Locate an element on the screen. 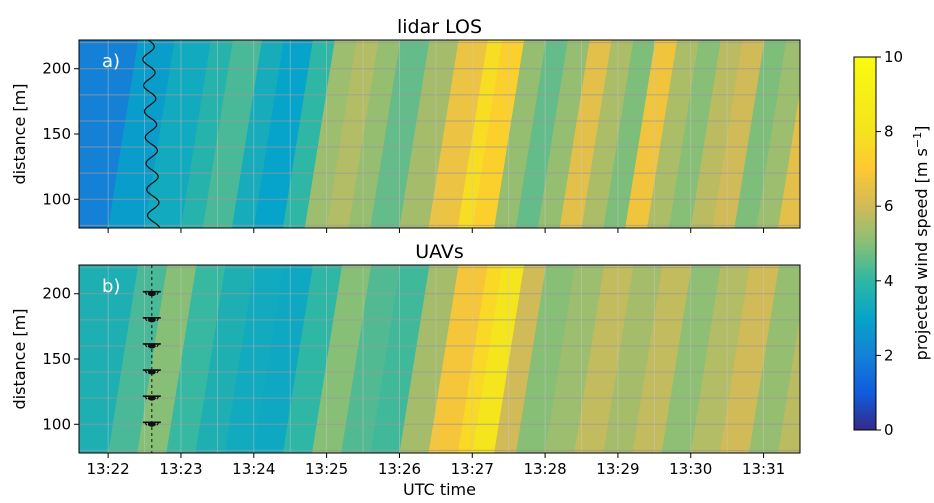  x-tick-label: 13:25 is located at coordinates (326, 469).